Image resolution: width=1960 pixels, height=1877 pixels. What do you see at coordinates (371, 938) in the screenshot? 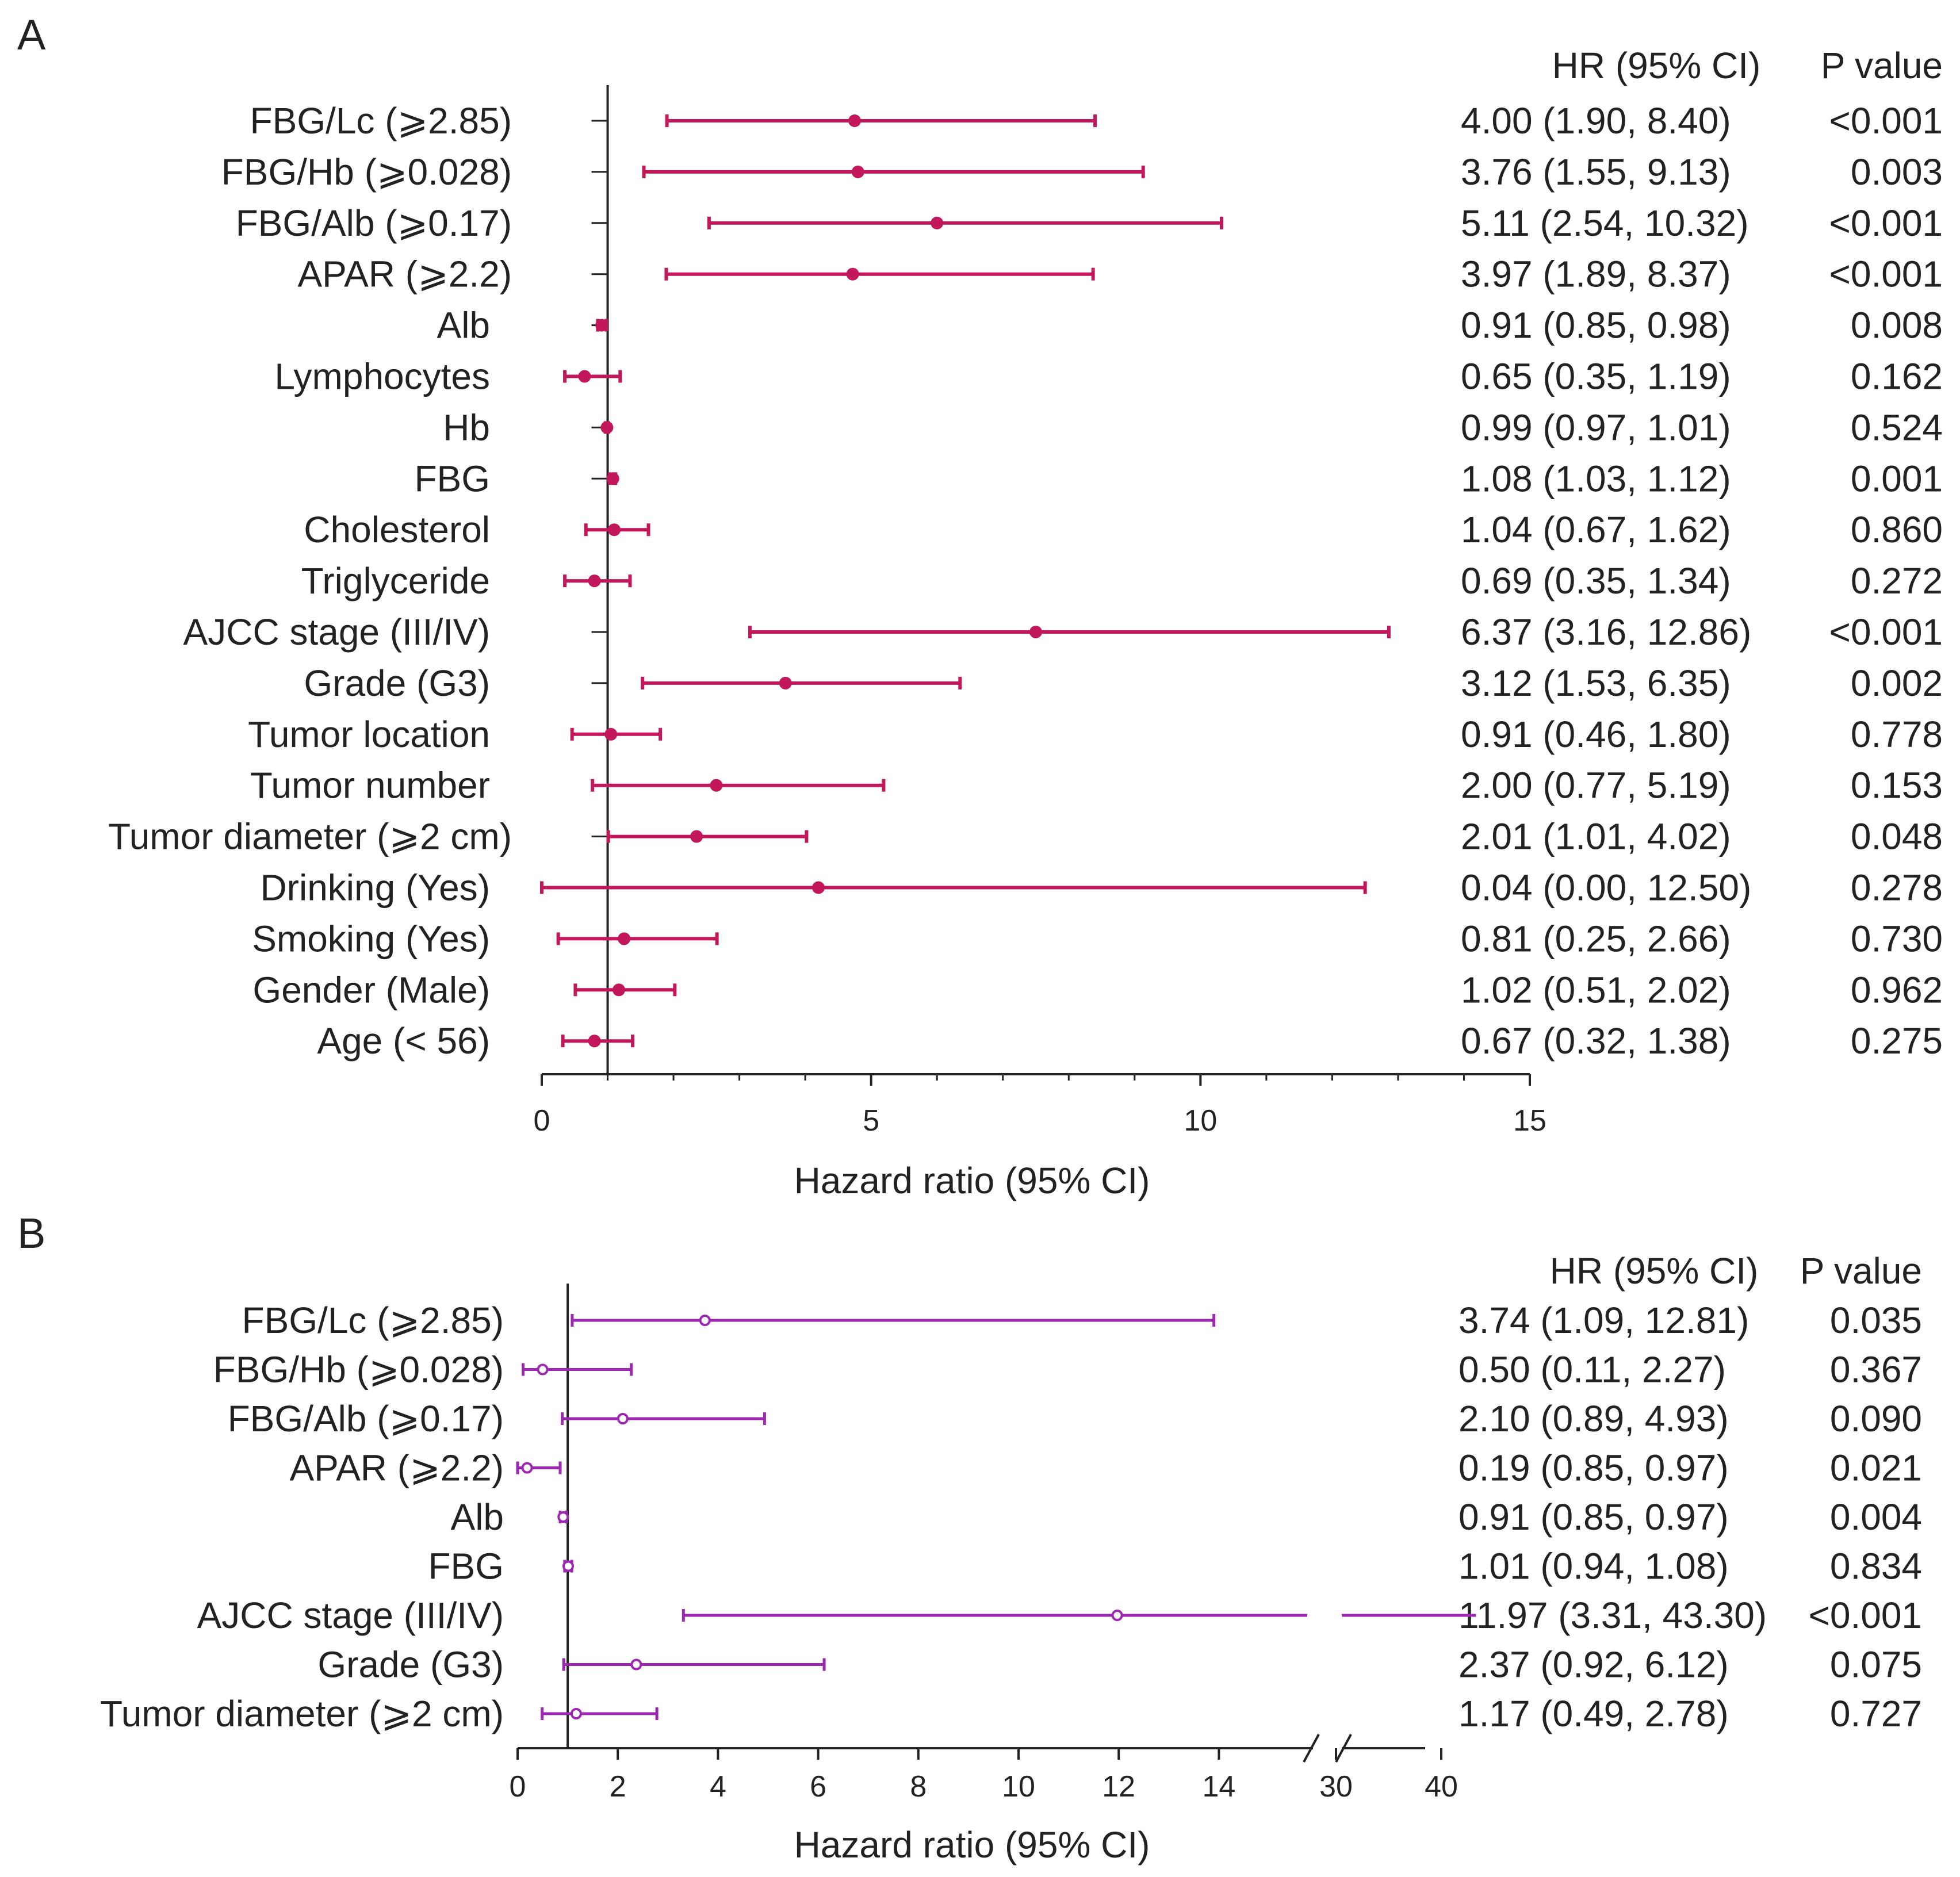
I see `row-label: Smoking (Yes)` at bounding box center [371, 938].